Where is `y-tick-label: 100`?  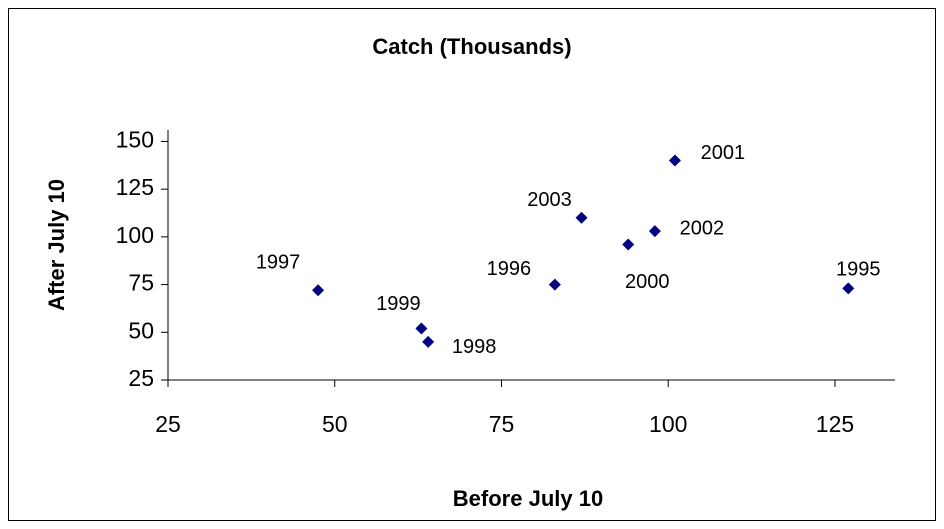
y-tick-label: 100 is located at coordinates (135, 235).